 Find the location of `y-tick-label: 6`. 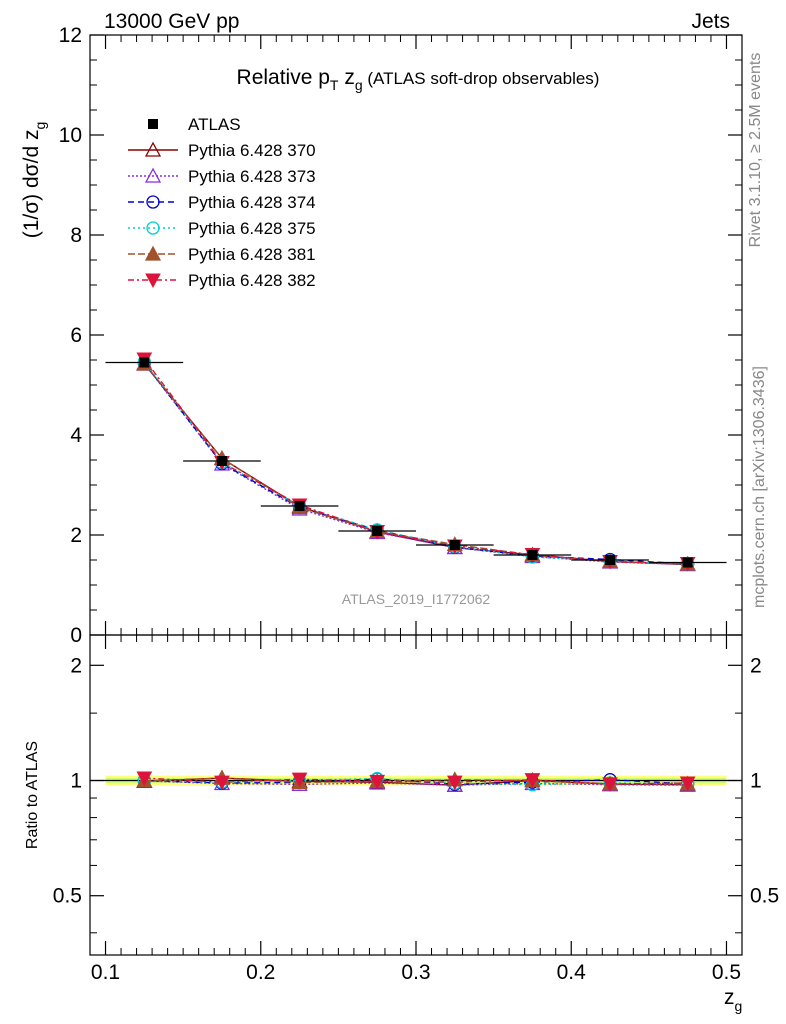

y-tick-label: 6 is located at coordinates (76, 335).